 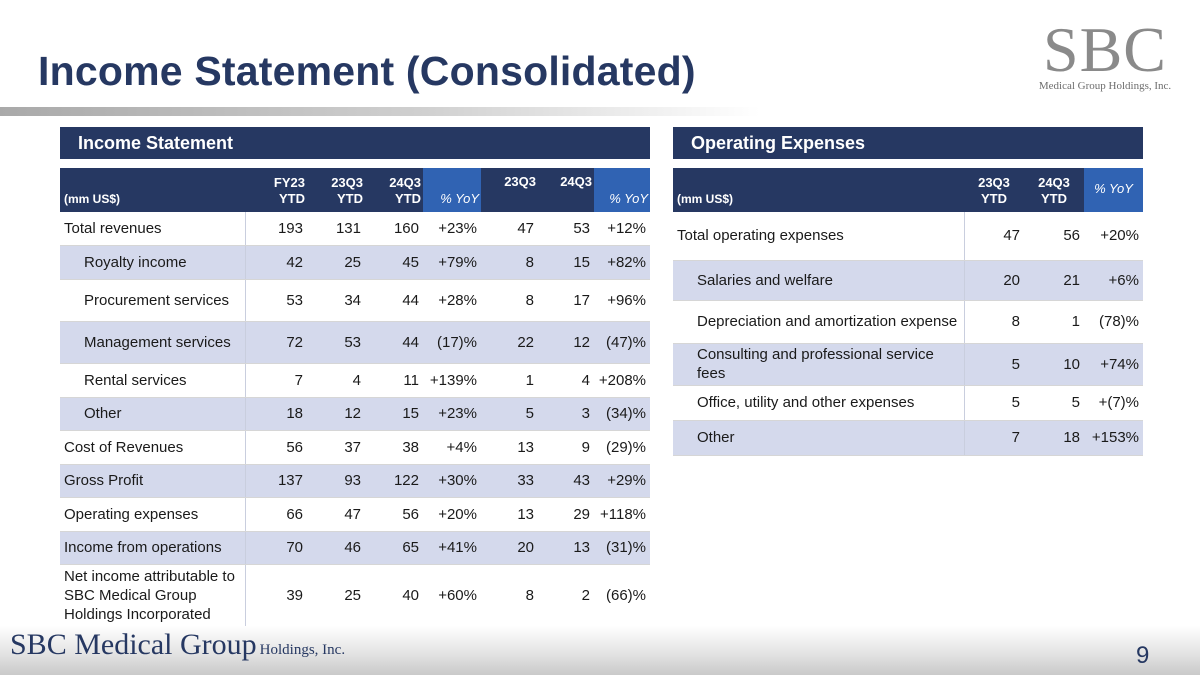 What do you see at coordinates (1105, 86) in the screenshot?
I see `logo-subtitle: Medical Group Holdings, Inc.` at bounding box center [1105, 86].